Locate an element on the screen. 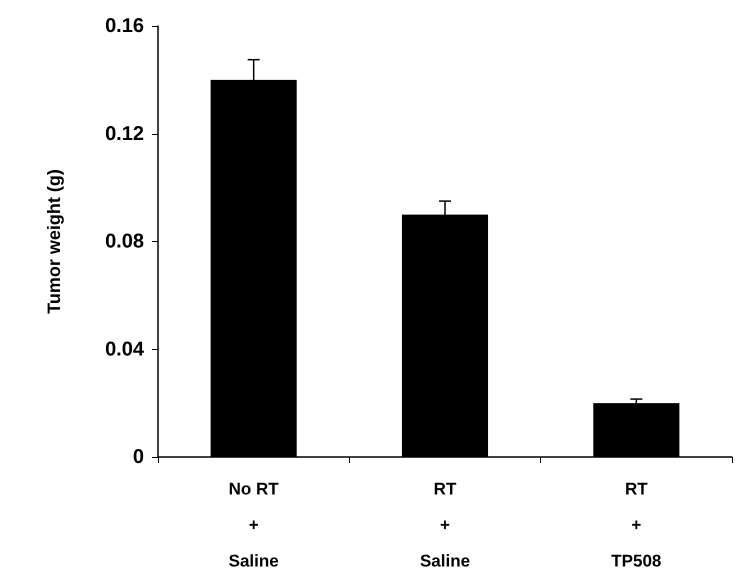 Image resolution: width=752 pixels, height=587 pixels. x-tick-label: RT + TP508 is located at coordinates (636, 525).